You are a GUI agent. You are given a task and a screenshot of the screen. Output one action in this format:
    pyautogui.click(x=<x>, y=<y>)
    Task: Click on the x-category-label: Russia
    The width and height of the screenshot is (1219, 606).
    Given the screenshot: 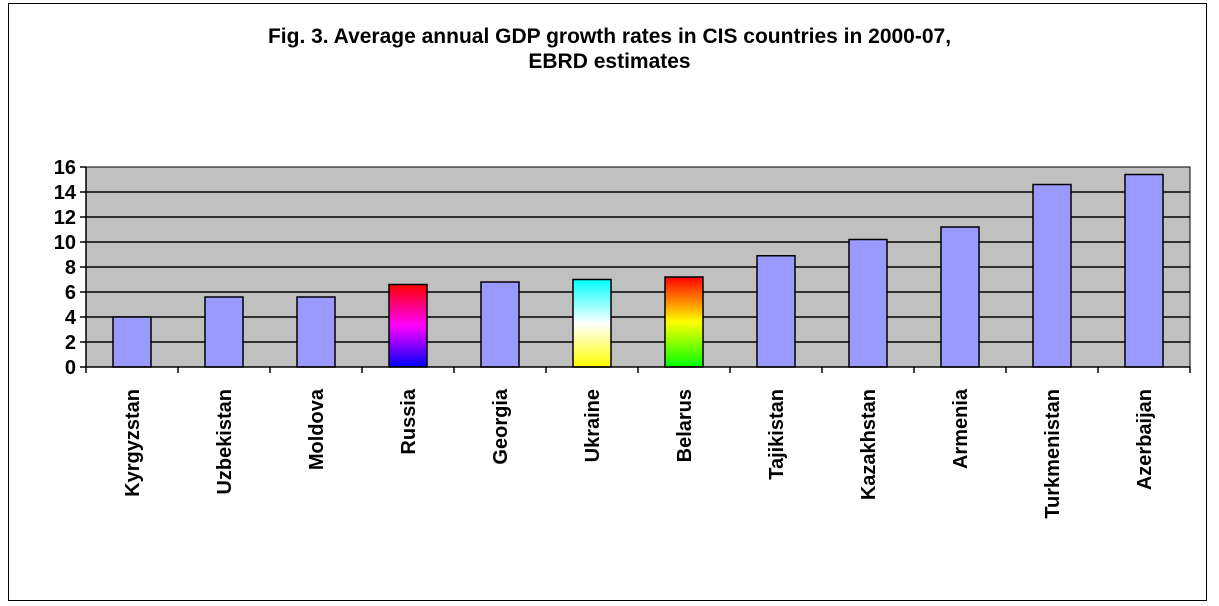 What is the action you would take?
    pyautogui.click(x=409, y=421)
    